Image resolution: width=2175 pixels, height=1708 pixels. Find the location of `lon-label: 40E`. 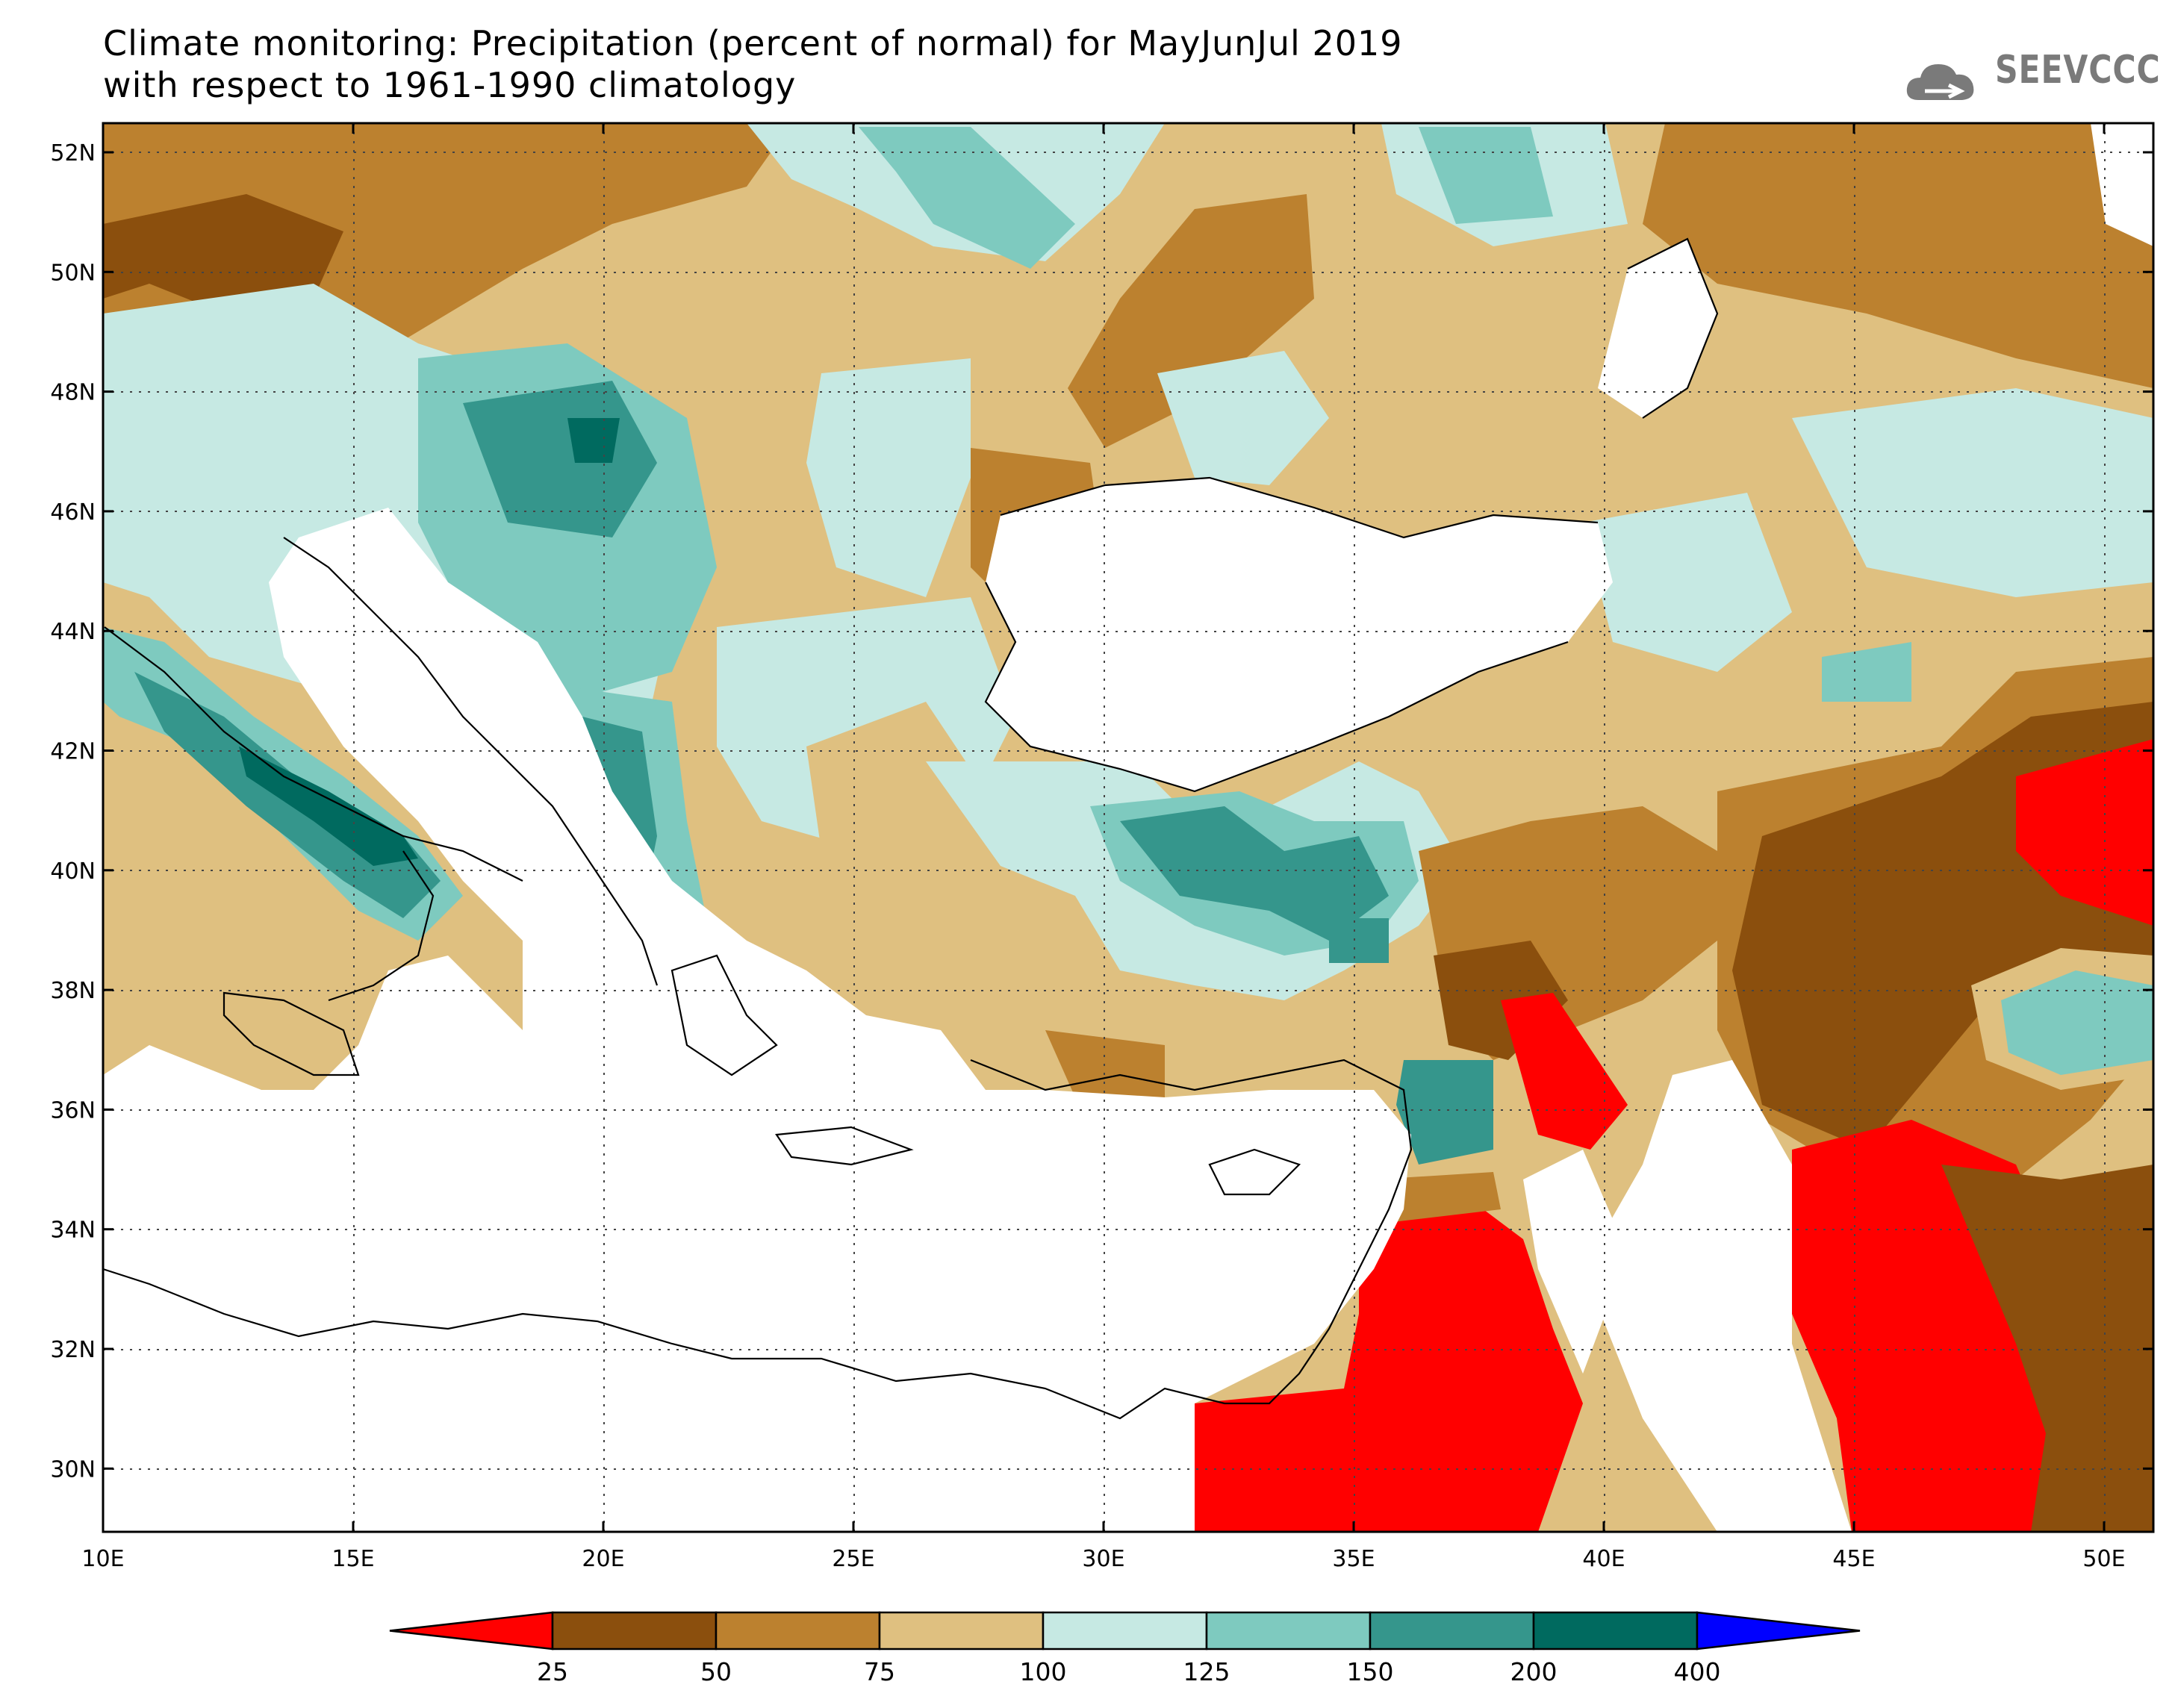

lon-label: 40E is located at coordinates (1603, 1559).